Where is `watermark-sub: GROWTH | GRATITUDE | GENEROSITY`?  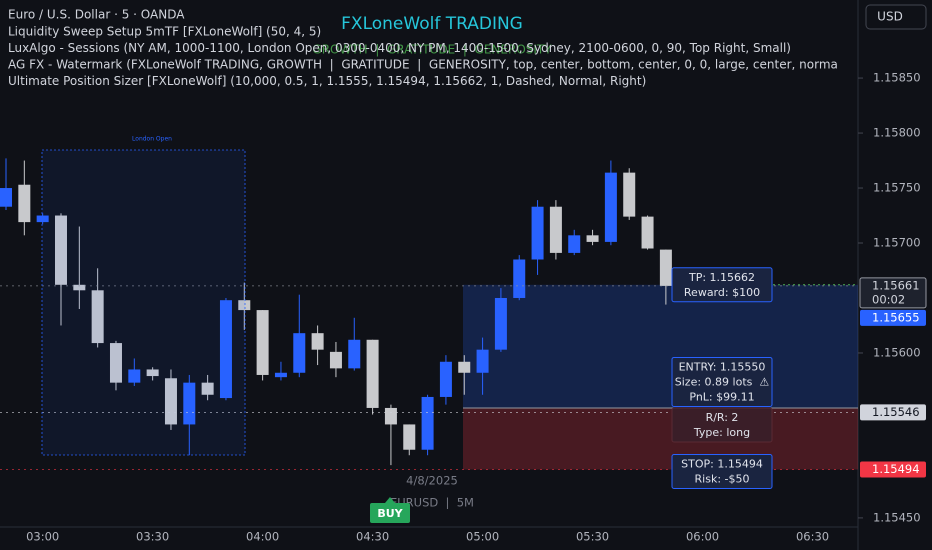 watermark-sub: GROWTH | GRATITUDE | GENEROSITY is located at coordinates (432, 50).